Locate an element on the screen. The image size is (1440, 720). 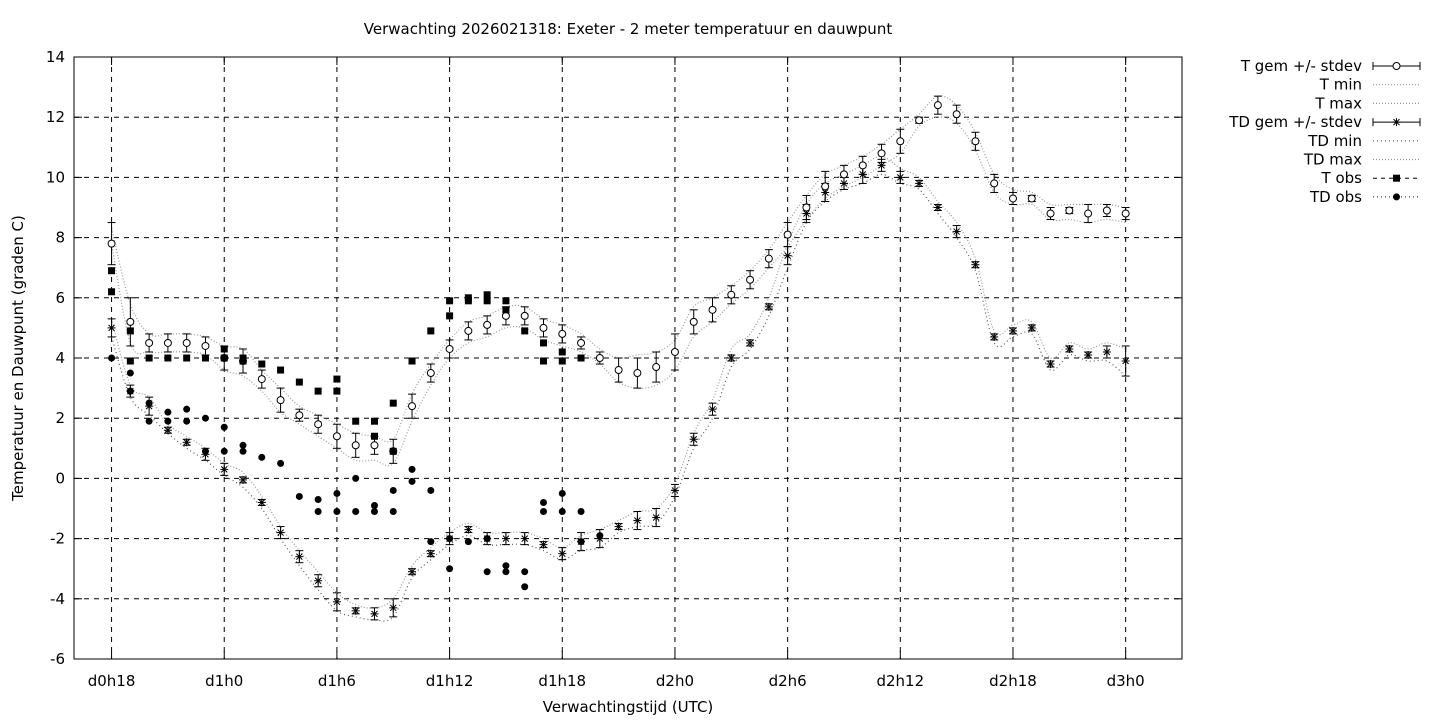
y-tick-label: 4 is located at coordinates (60, 358).